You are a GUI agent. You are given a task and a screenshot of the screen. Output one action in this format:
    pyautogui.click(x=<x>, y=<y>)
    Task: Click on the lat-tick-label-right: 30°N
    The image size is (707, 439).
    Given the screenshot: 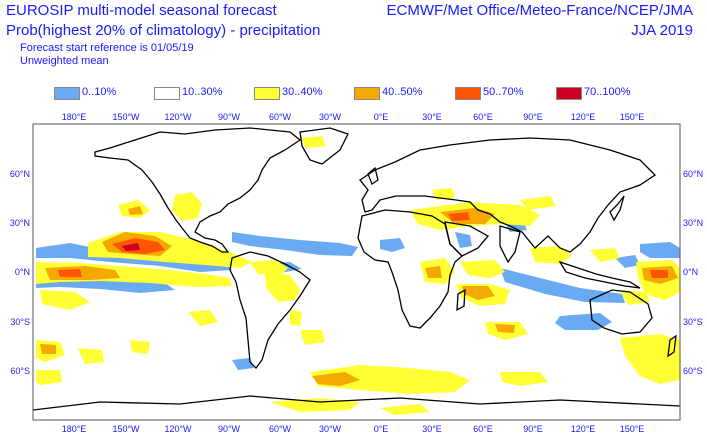 What is the action you would take?
    pyautogui.click(x=693, y=223)
    